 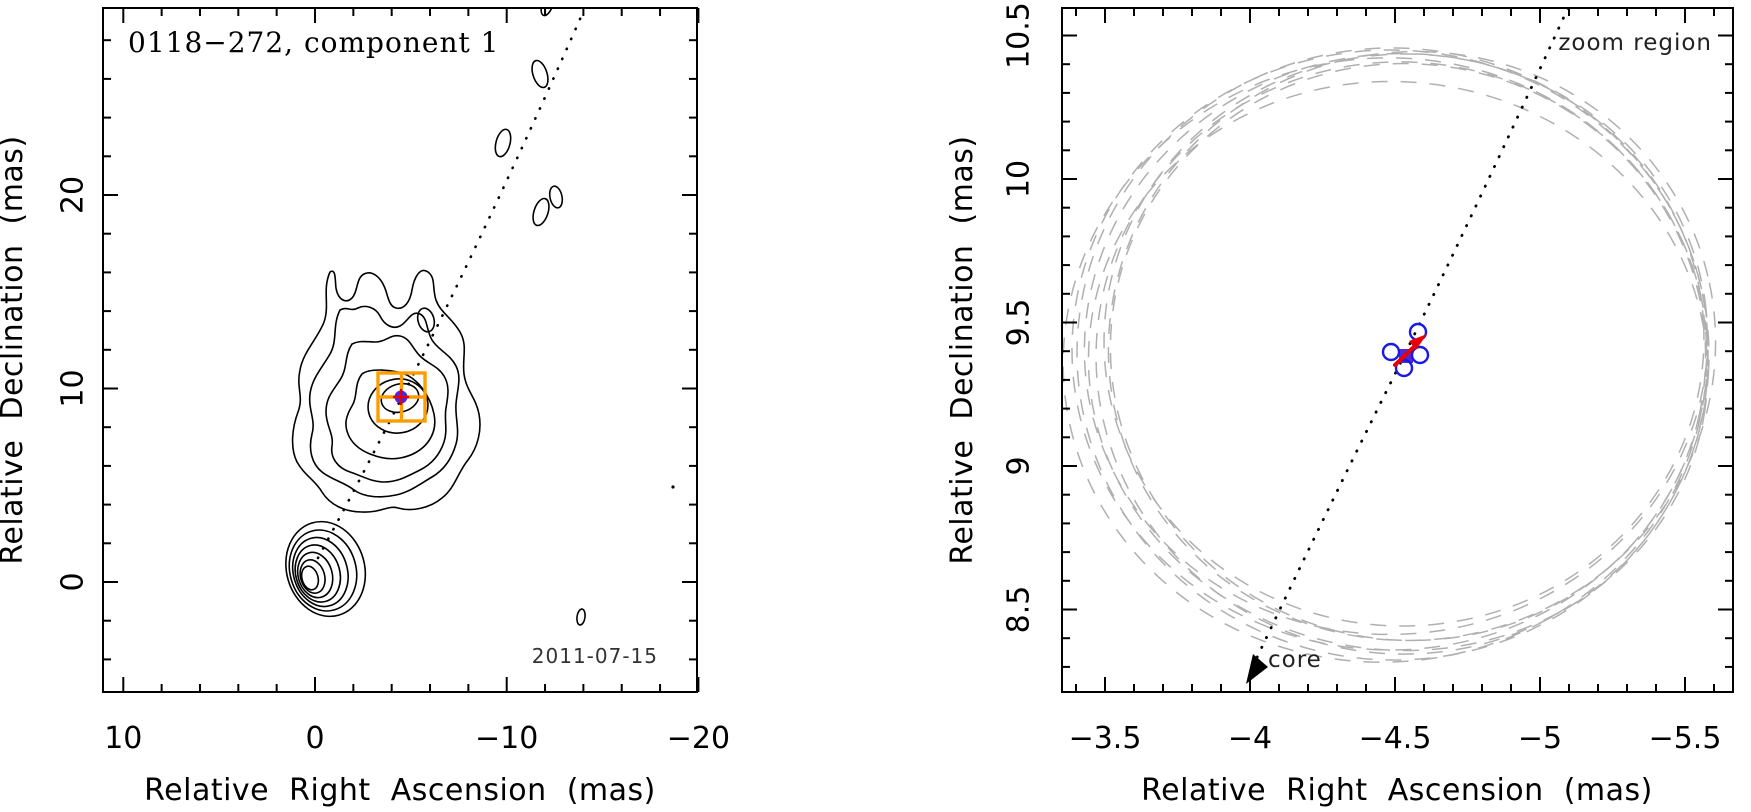 I want to click on x-tick-label: −5, so click(x=1540, y=738).